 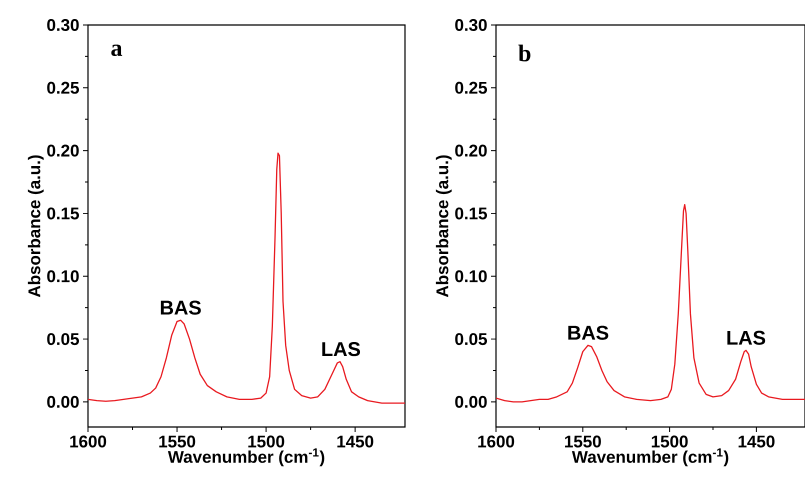 I want to click on annotation: a, so click(x=116, y=50).